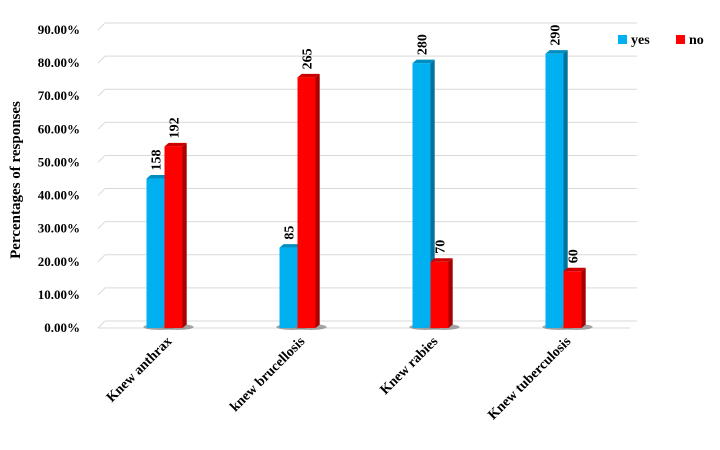 The image size is (720, 450). What do you see at coordinates (139, 369) in the screenshot?
I see `x-tick-label: Knew anthrax` at bounding box center [139, 369].